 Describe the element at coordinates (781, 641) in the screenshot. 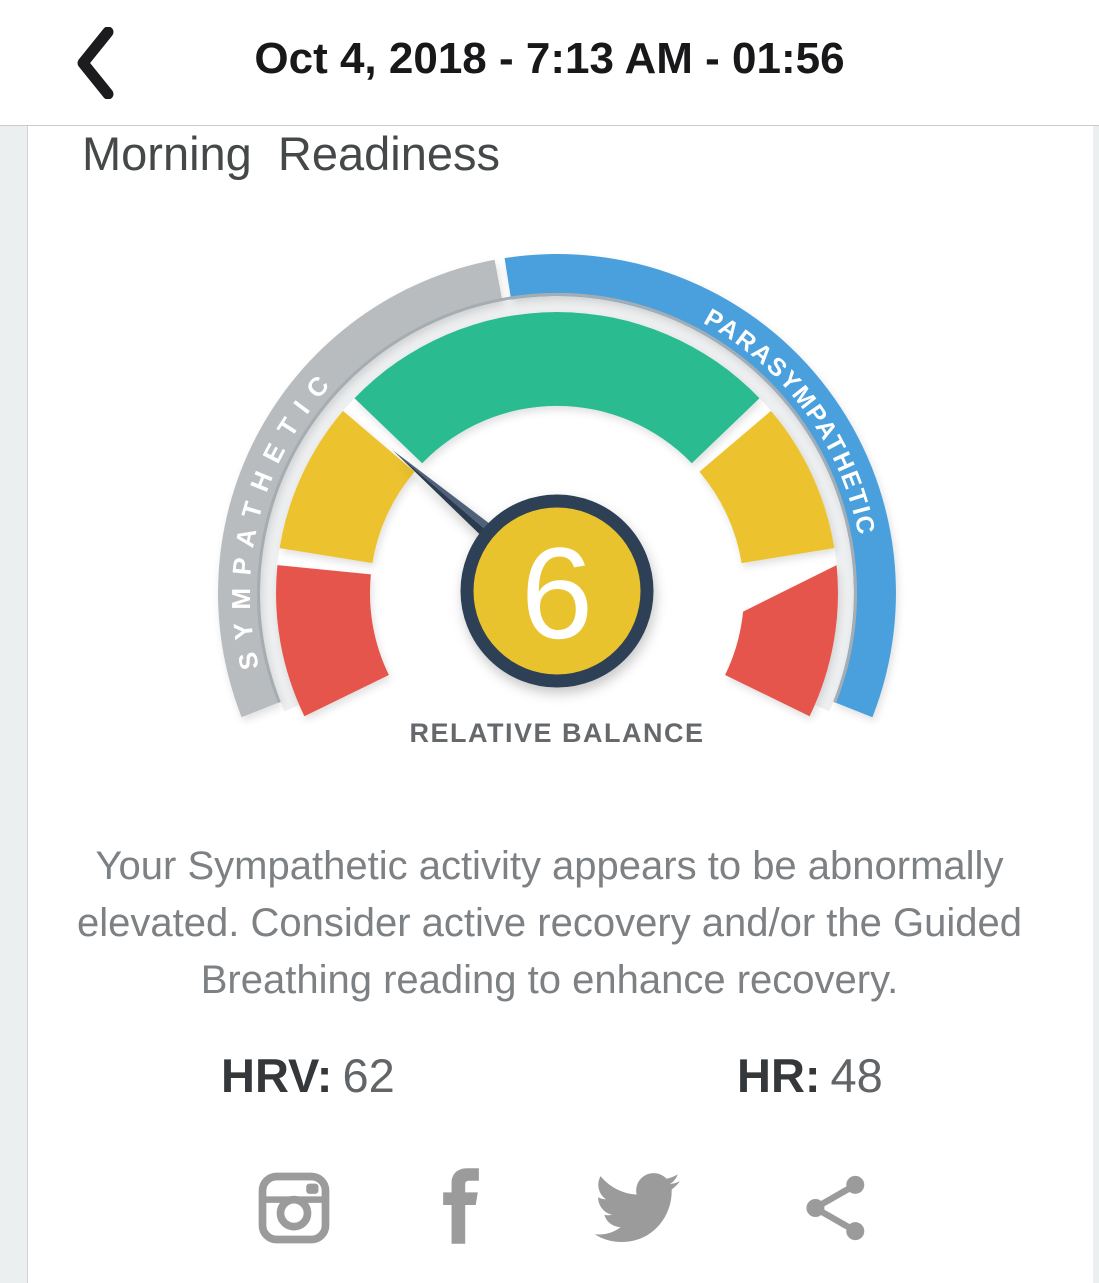

I see `gauge-zone-red-right` at that location.